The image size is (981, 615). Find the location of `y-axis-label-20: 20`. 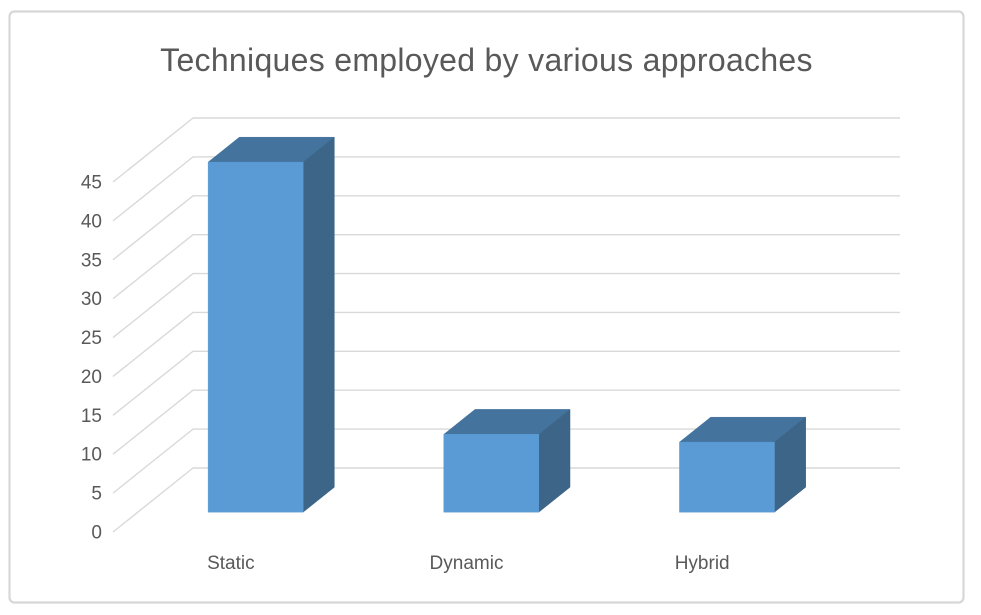

y-axis-label-20: 20 is located at coordinates (91, 377).